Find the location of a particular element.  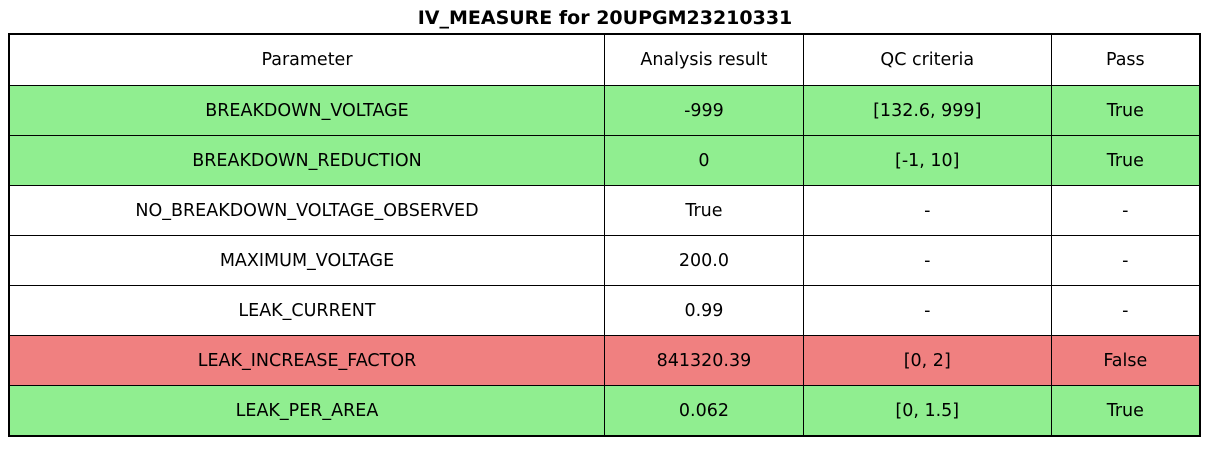

cell-qc-criteria: [-1, 10] is located at coordinates (927, 160).